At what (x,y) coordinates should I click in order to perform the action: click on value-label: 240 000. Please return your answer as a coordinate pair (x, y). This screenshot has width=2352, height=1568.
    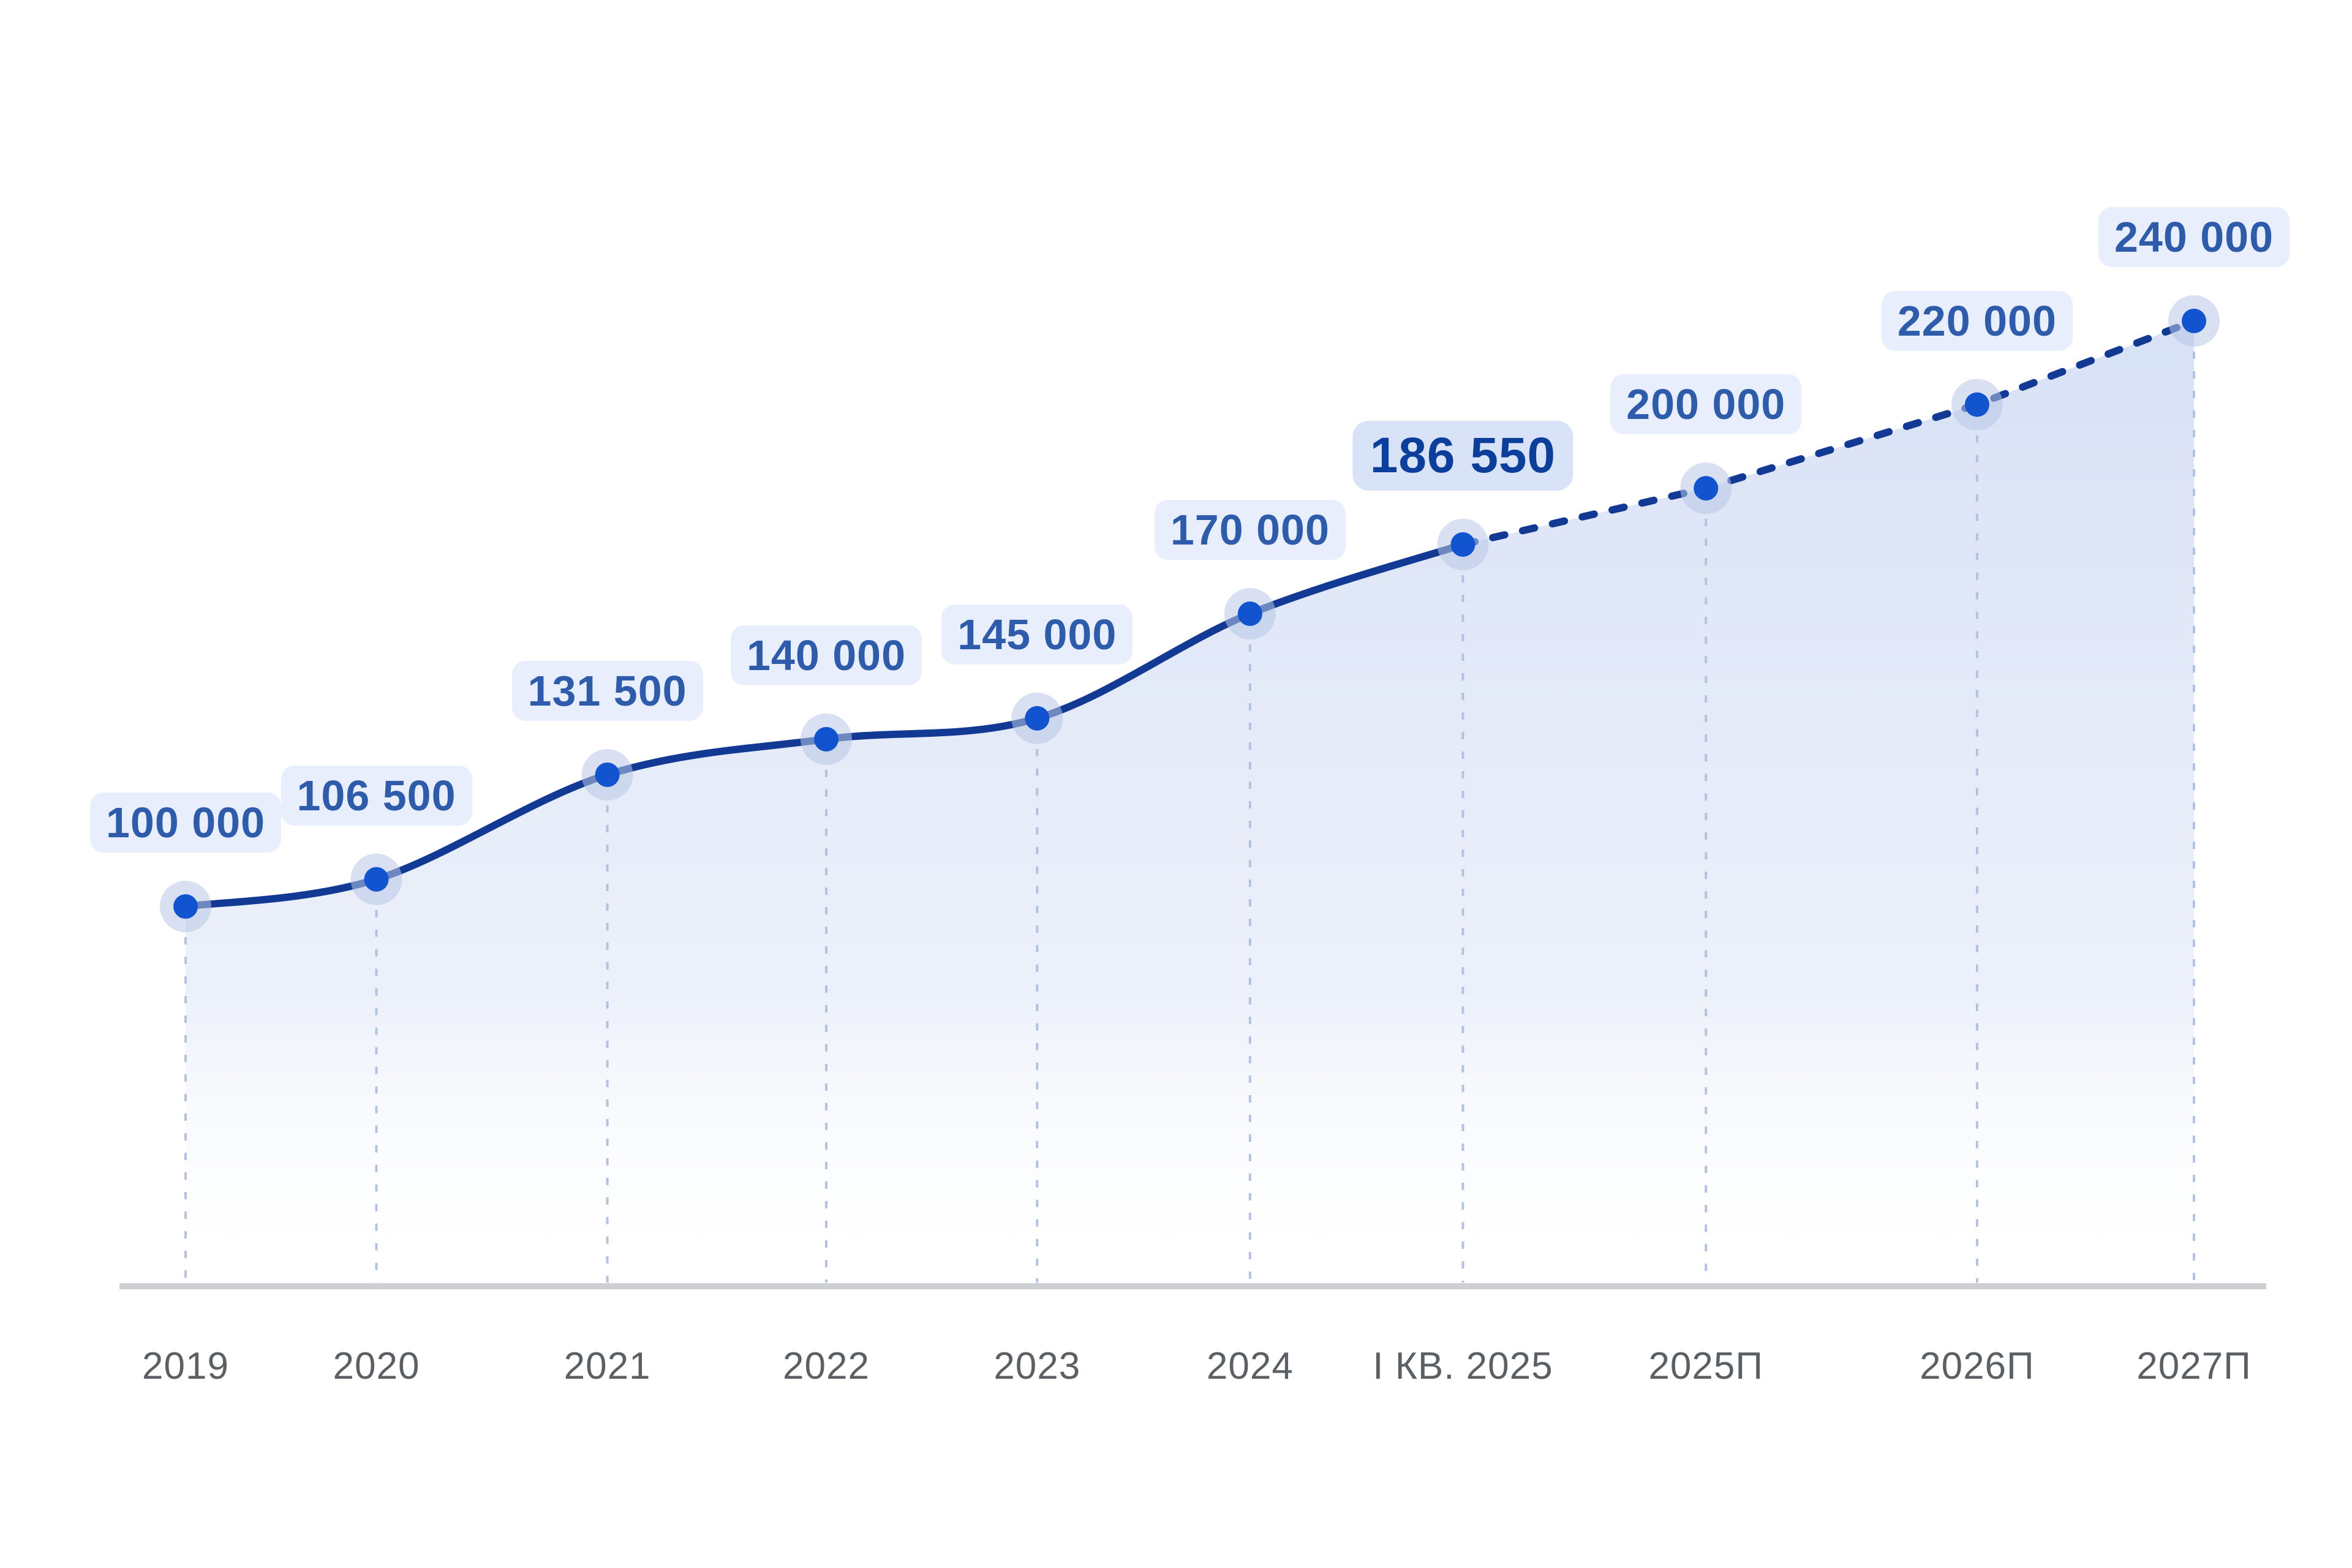
    Looking at the image, I should click on (2194, 237).